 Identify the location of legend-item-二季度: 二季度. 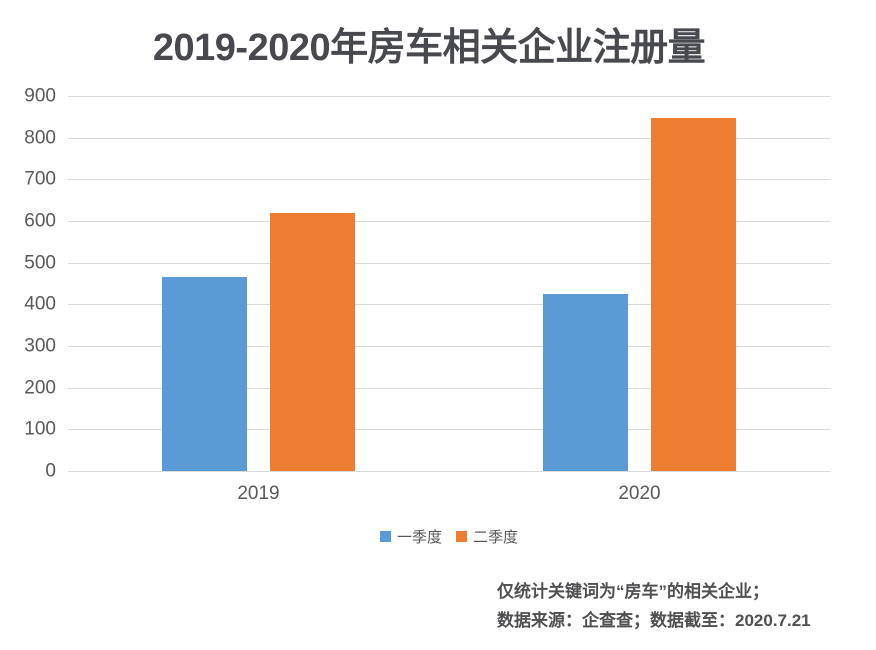
(487, 536).